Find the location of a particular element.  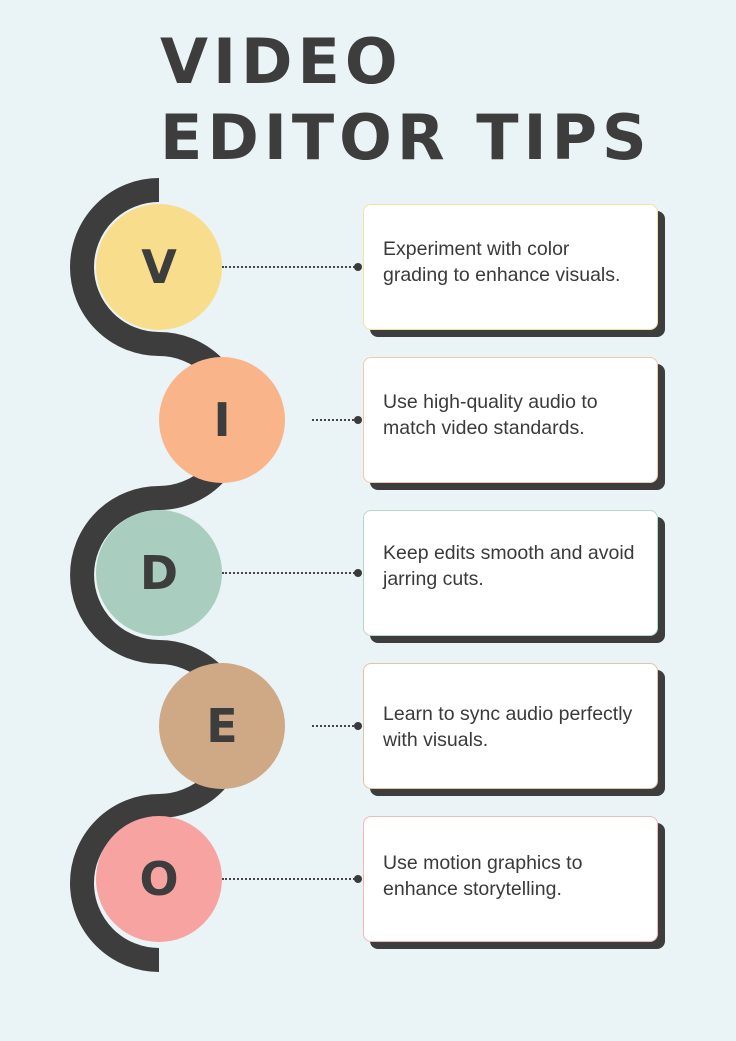

title-line-2: EDITOR TIPS is located at coordinates (406, 137).